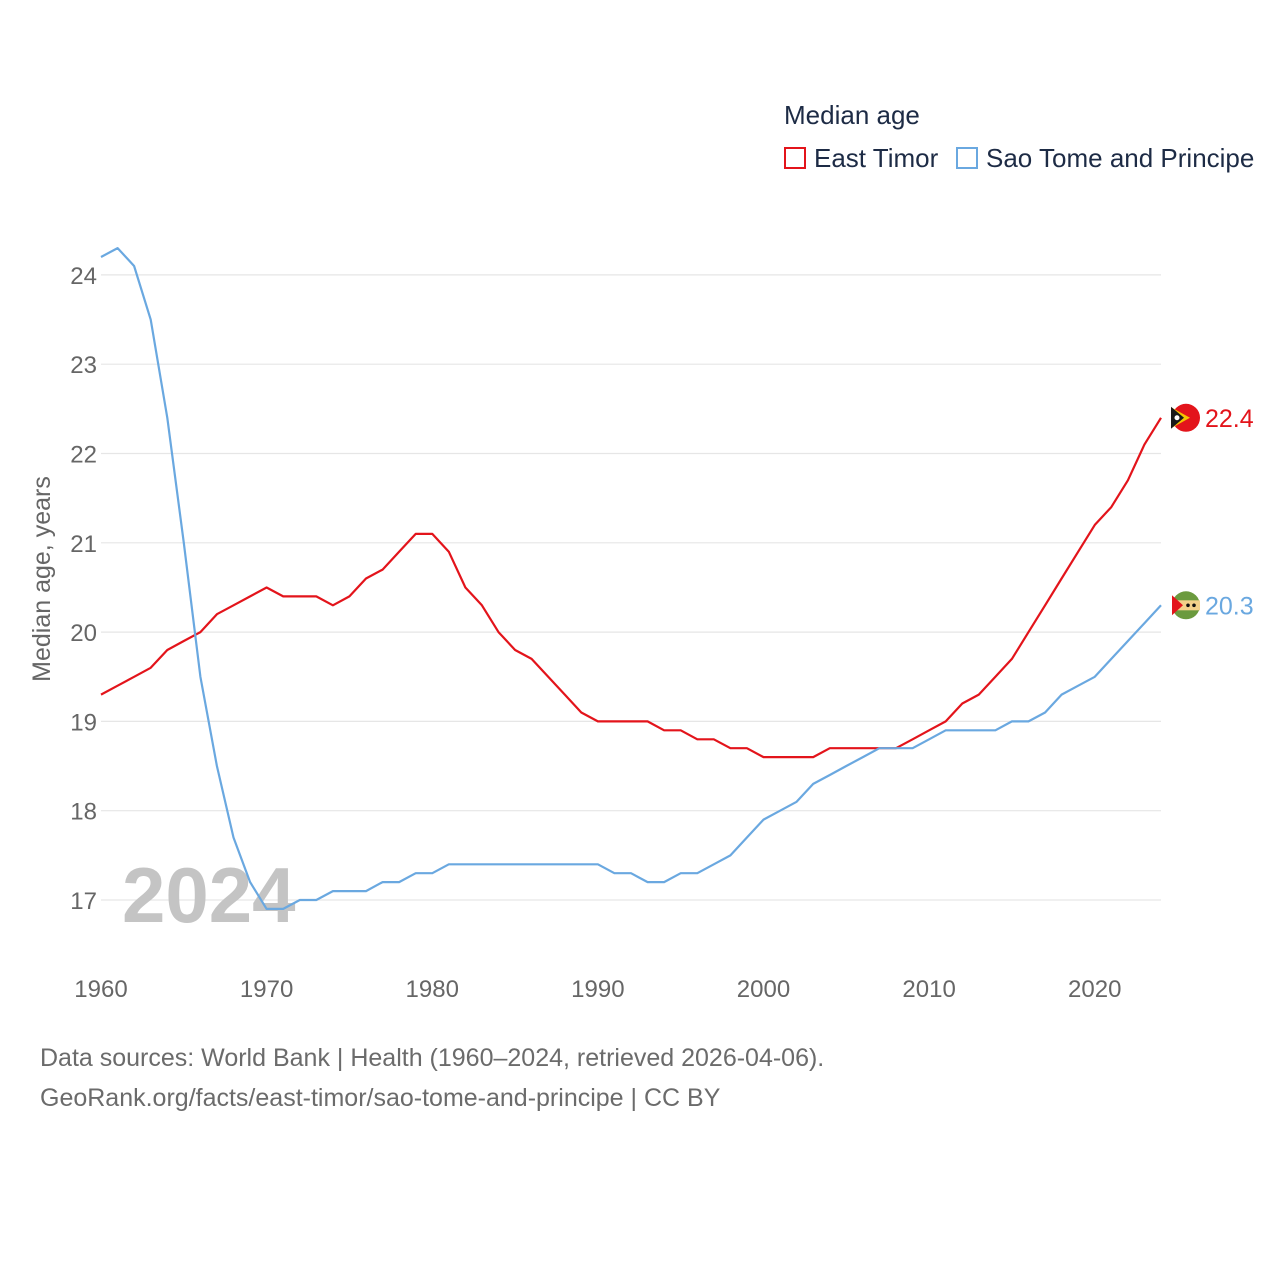  Describe the element at coordinates (83, 633) in the screenshot. I see `y-tick-20: 20` at that location.